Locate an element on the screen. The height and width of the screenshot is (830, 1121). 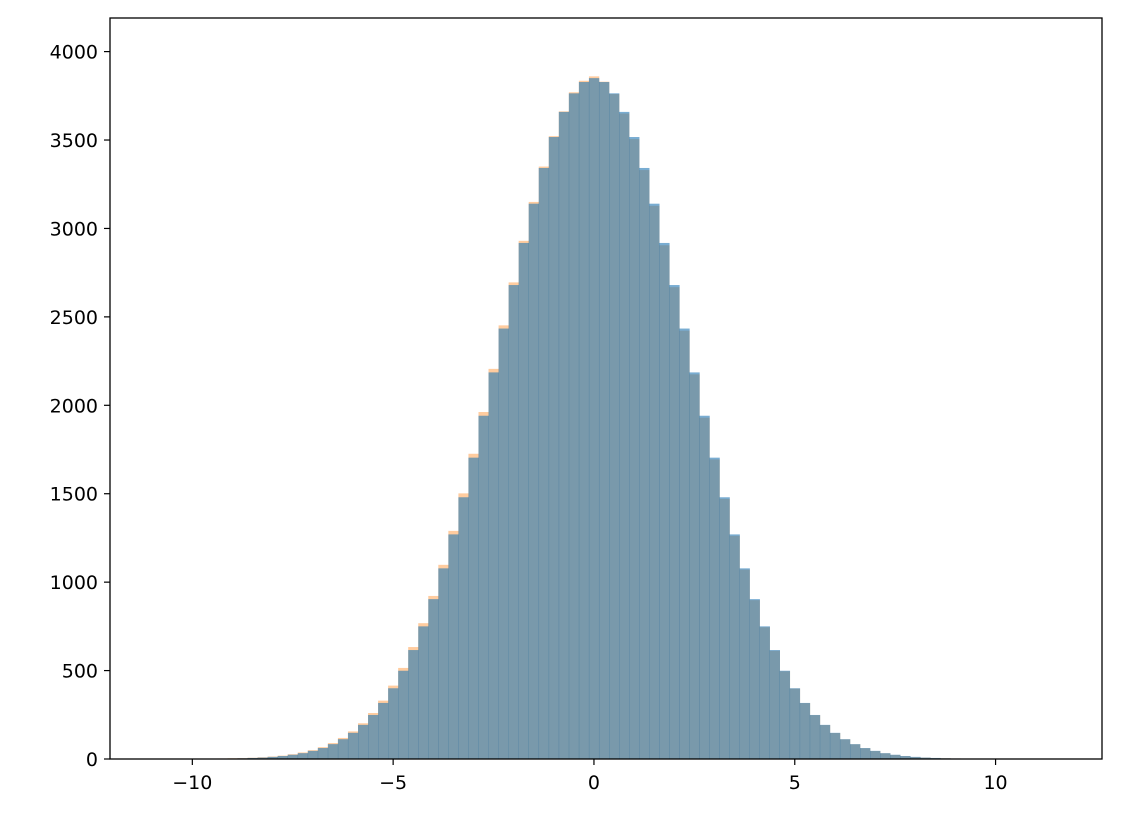
x-tick-label: −5 is located at coordinates (393, 783).